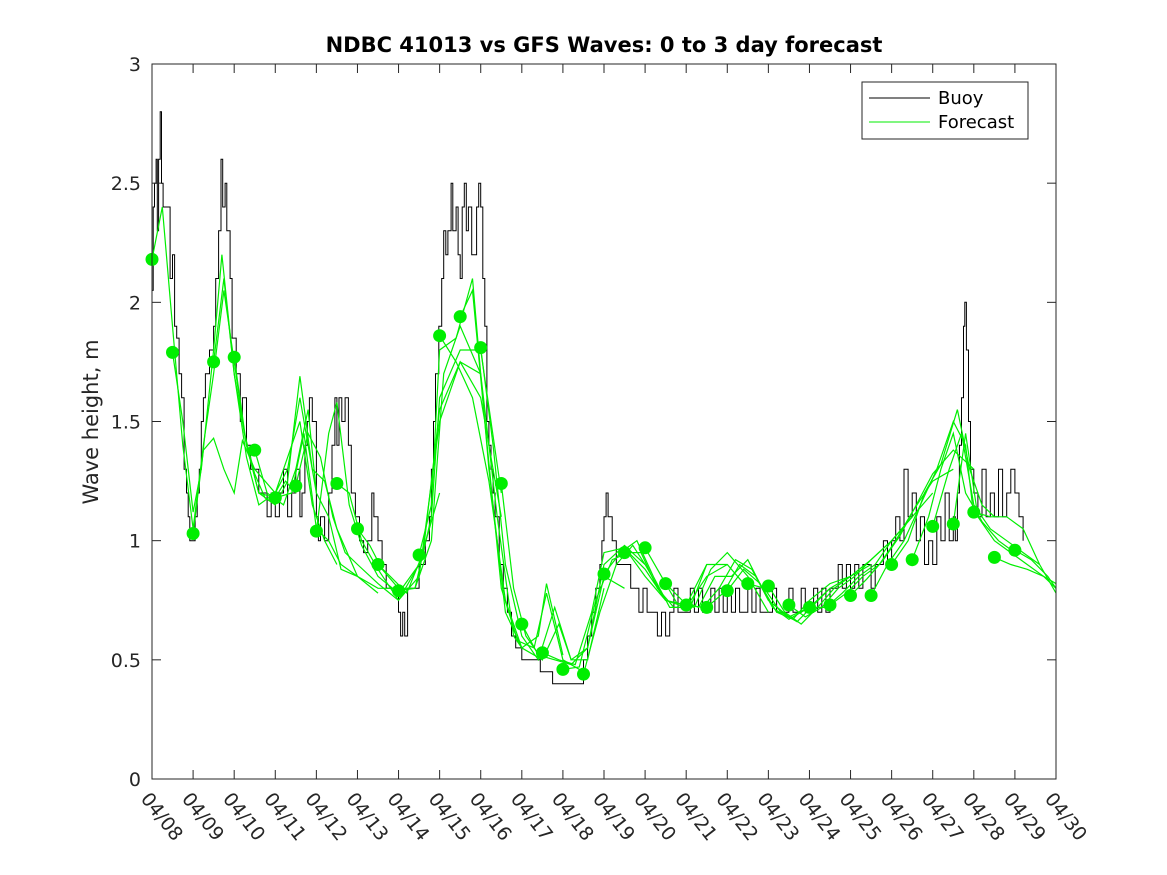  Describe the element at coordinates (126, 423) in the screenshot. I see `y-tick-label: 1.5` at that location.